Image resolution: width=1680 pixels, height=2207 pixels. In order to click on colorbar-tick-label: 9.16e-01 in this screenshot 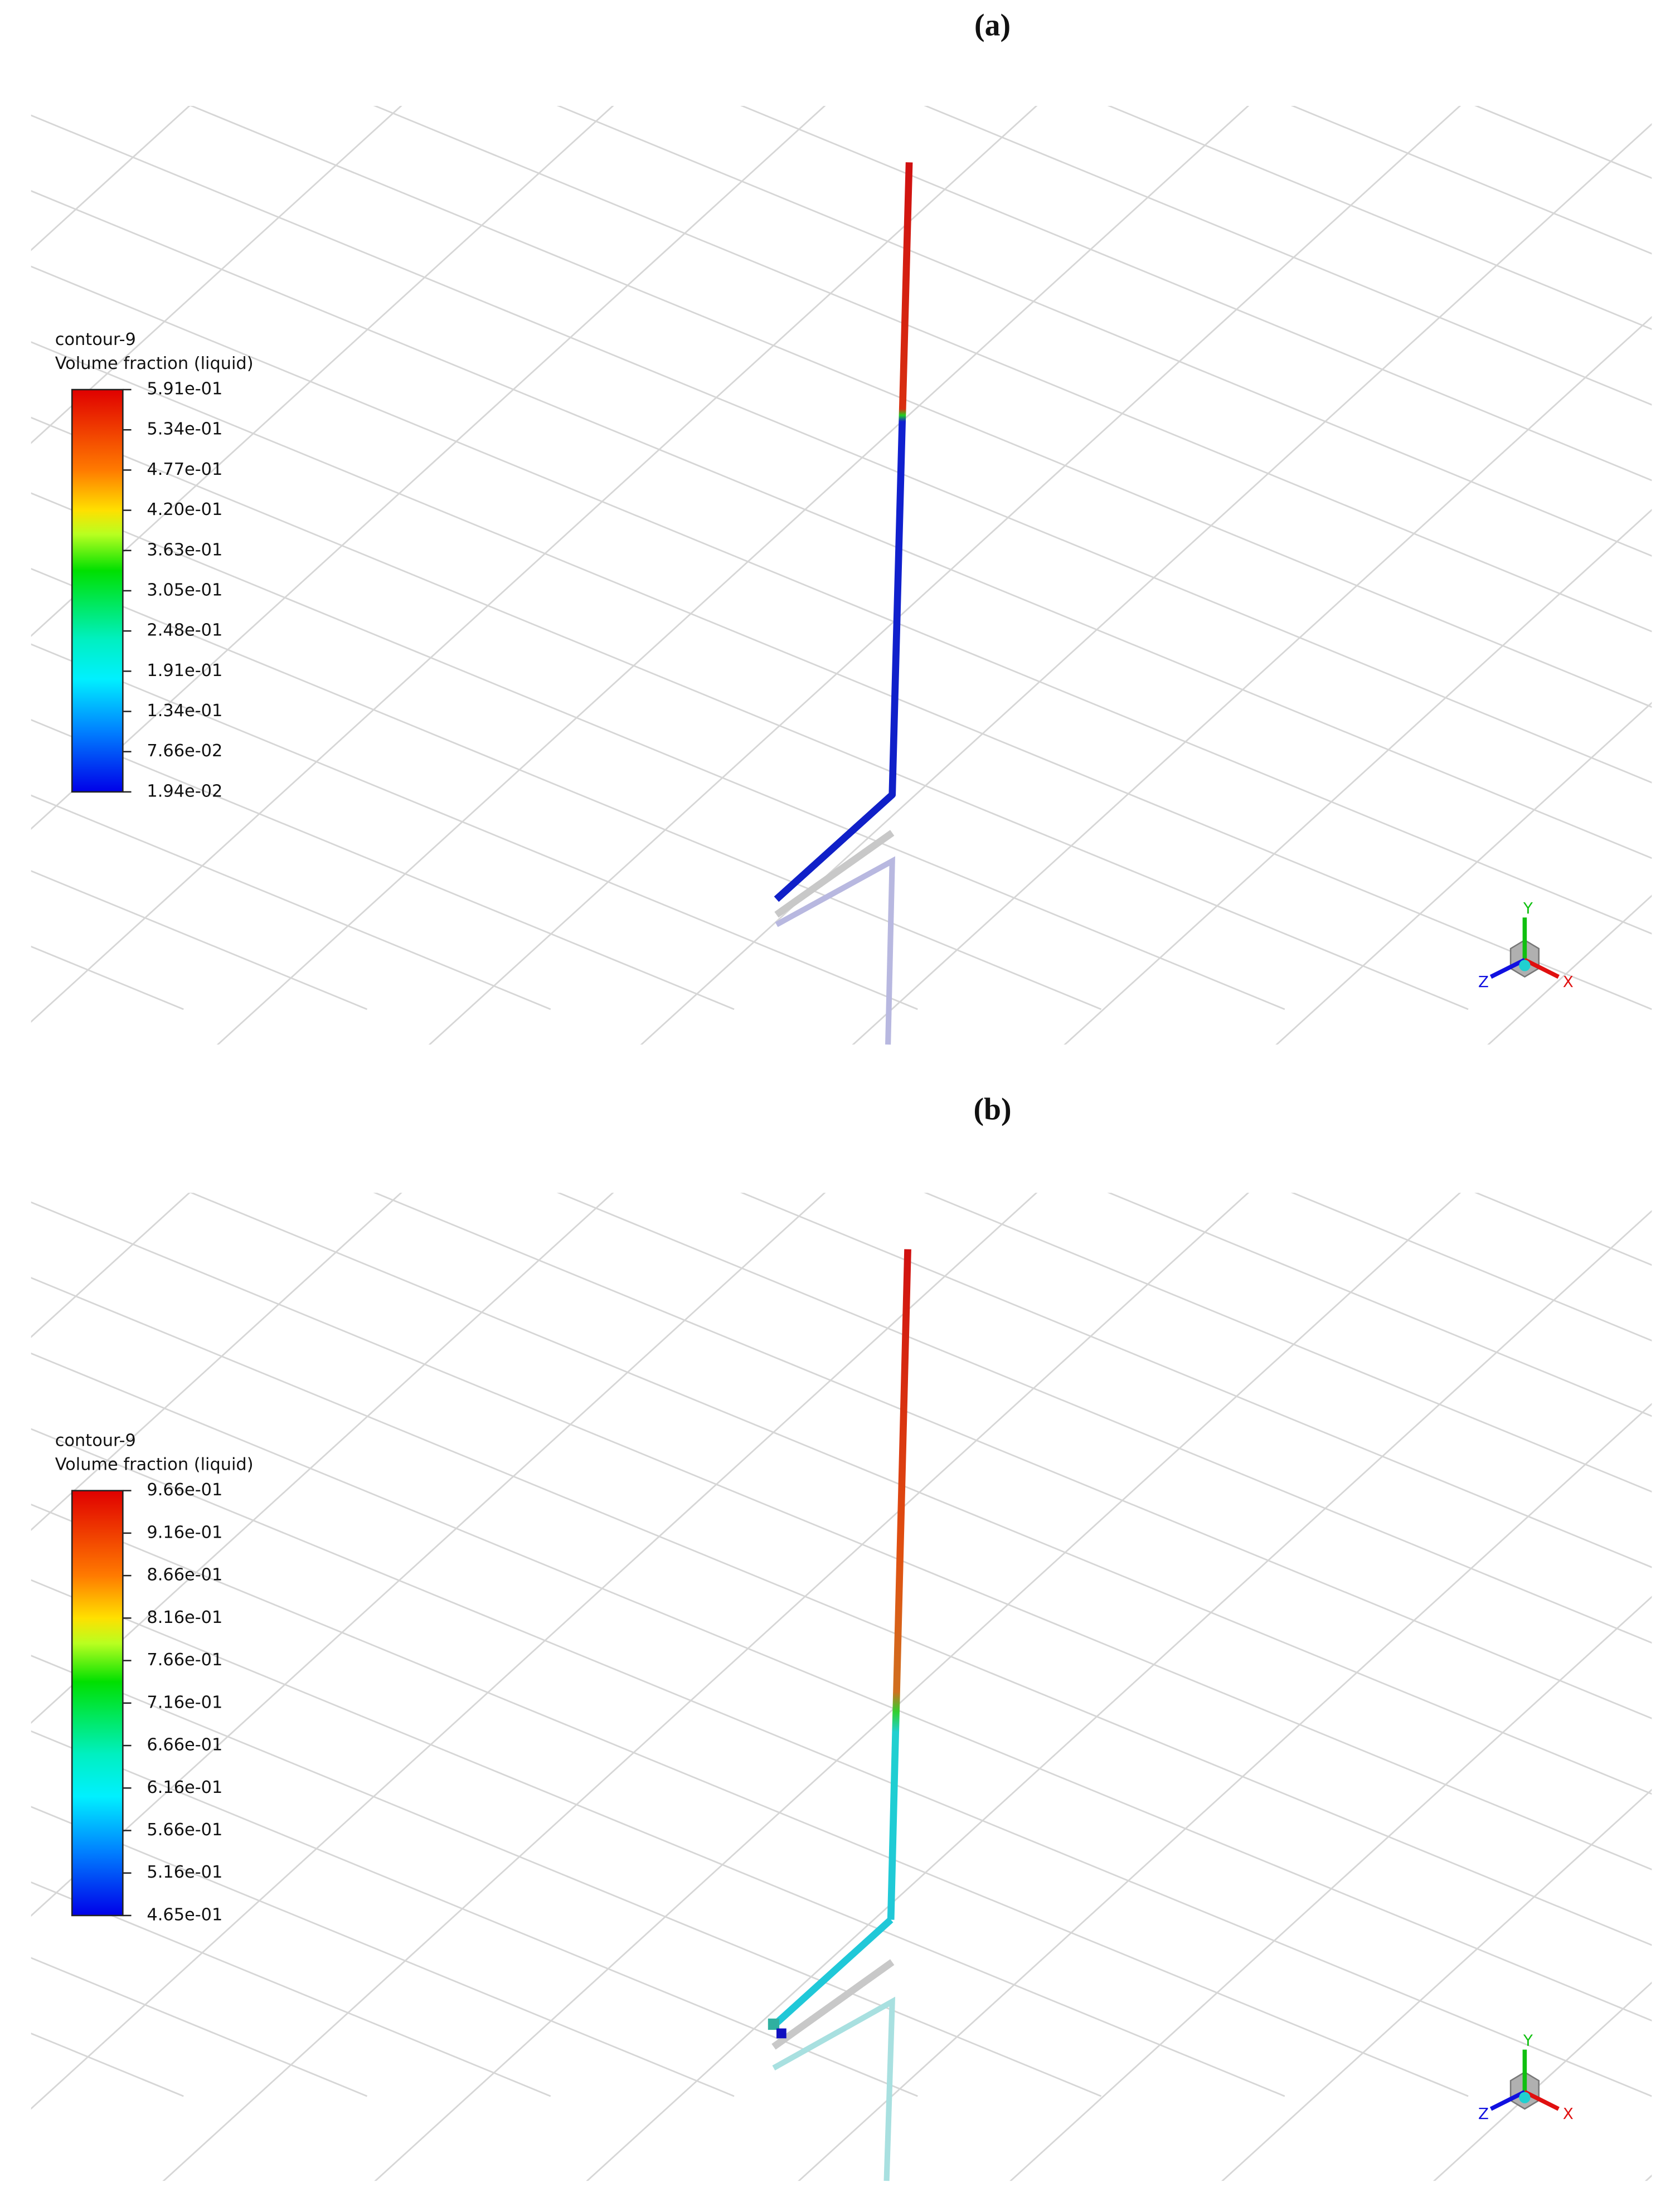, I will do `click(184, 1533)`.